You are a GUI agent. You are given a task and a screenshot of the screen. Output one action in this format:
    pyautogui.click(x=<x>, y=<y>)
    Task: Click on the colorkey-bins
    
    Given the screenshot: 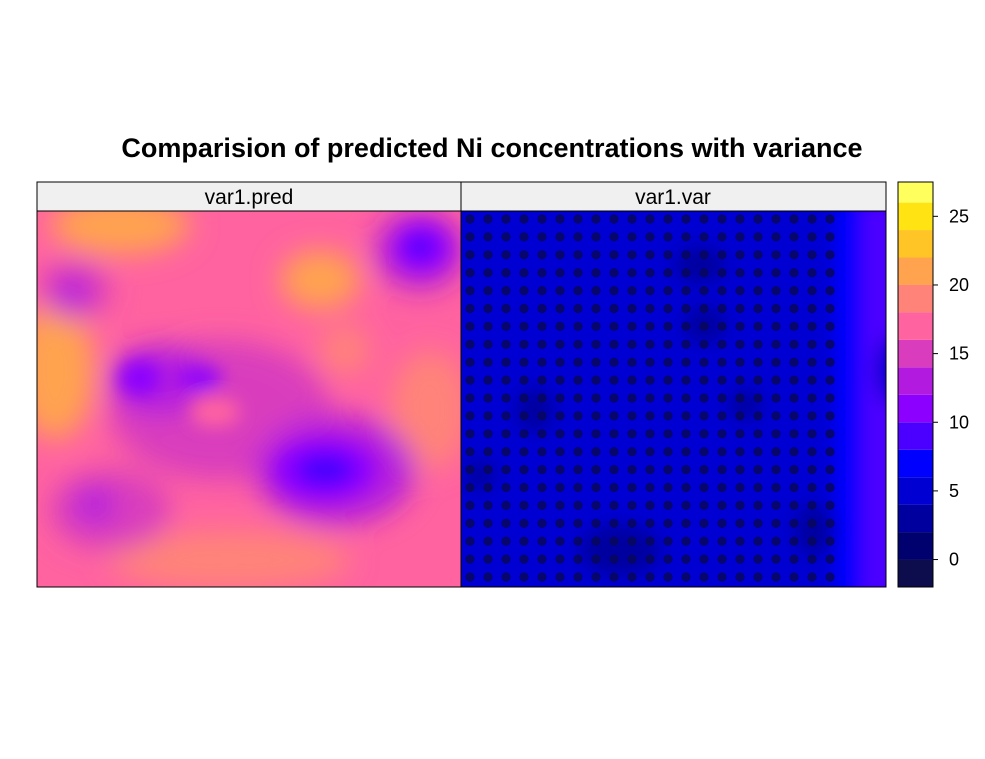 What is the action you would take?
    pyautogui.click(x=915, y=384)
    